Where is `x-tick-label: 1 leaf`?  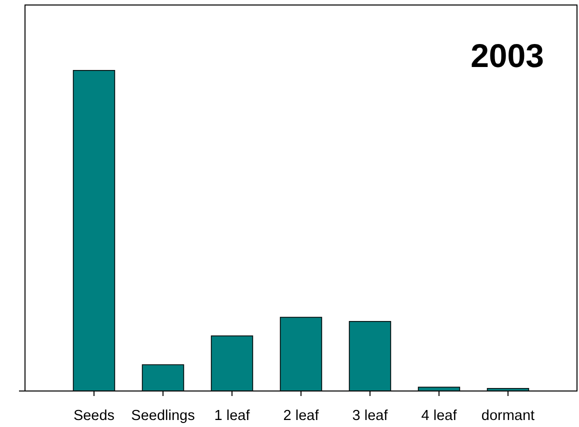
x-tick-label: 1 leaf is located at coordinates (232, 416).